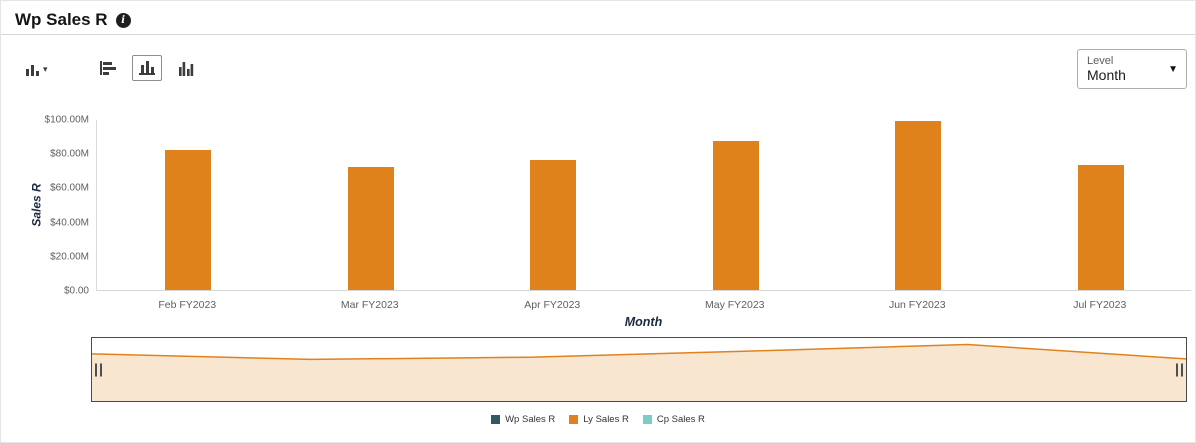  What do you see at coordinates (918, 205) in the screenshot?
I see `bar-jun-fy2023` at bounding box center [918, 205].